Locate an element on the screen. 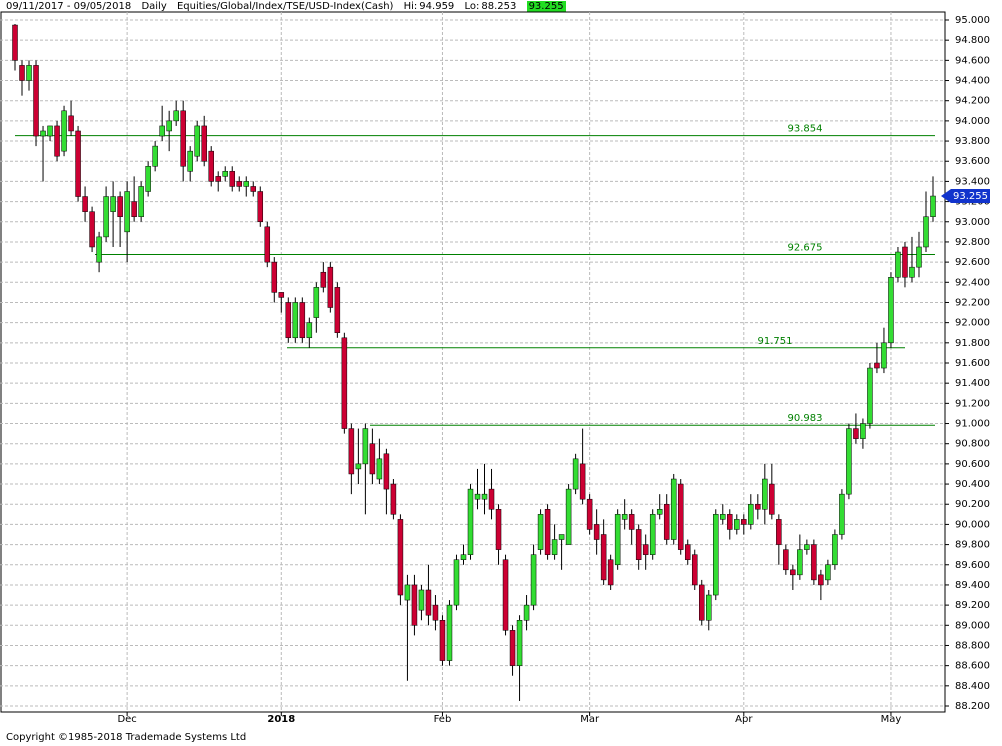 This screenshot has width=1002, height=746. y-tick-label: 92.400 is located at coordinates (972, 282).